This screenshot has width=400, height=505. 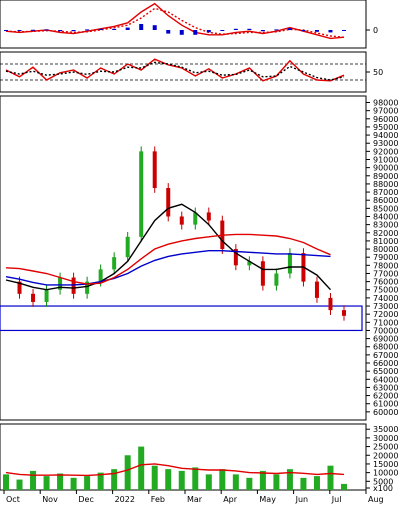 I want to click on y-tick-label: 86000, so click(x=385, y=200).